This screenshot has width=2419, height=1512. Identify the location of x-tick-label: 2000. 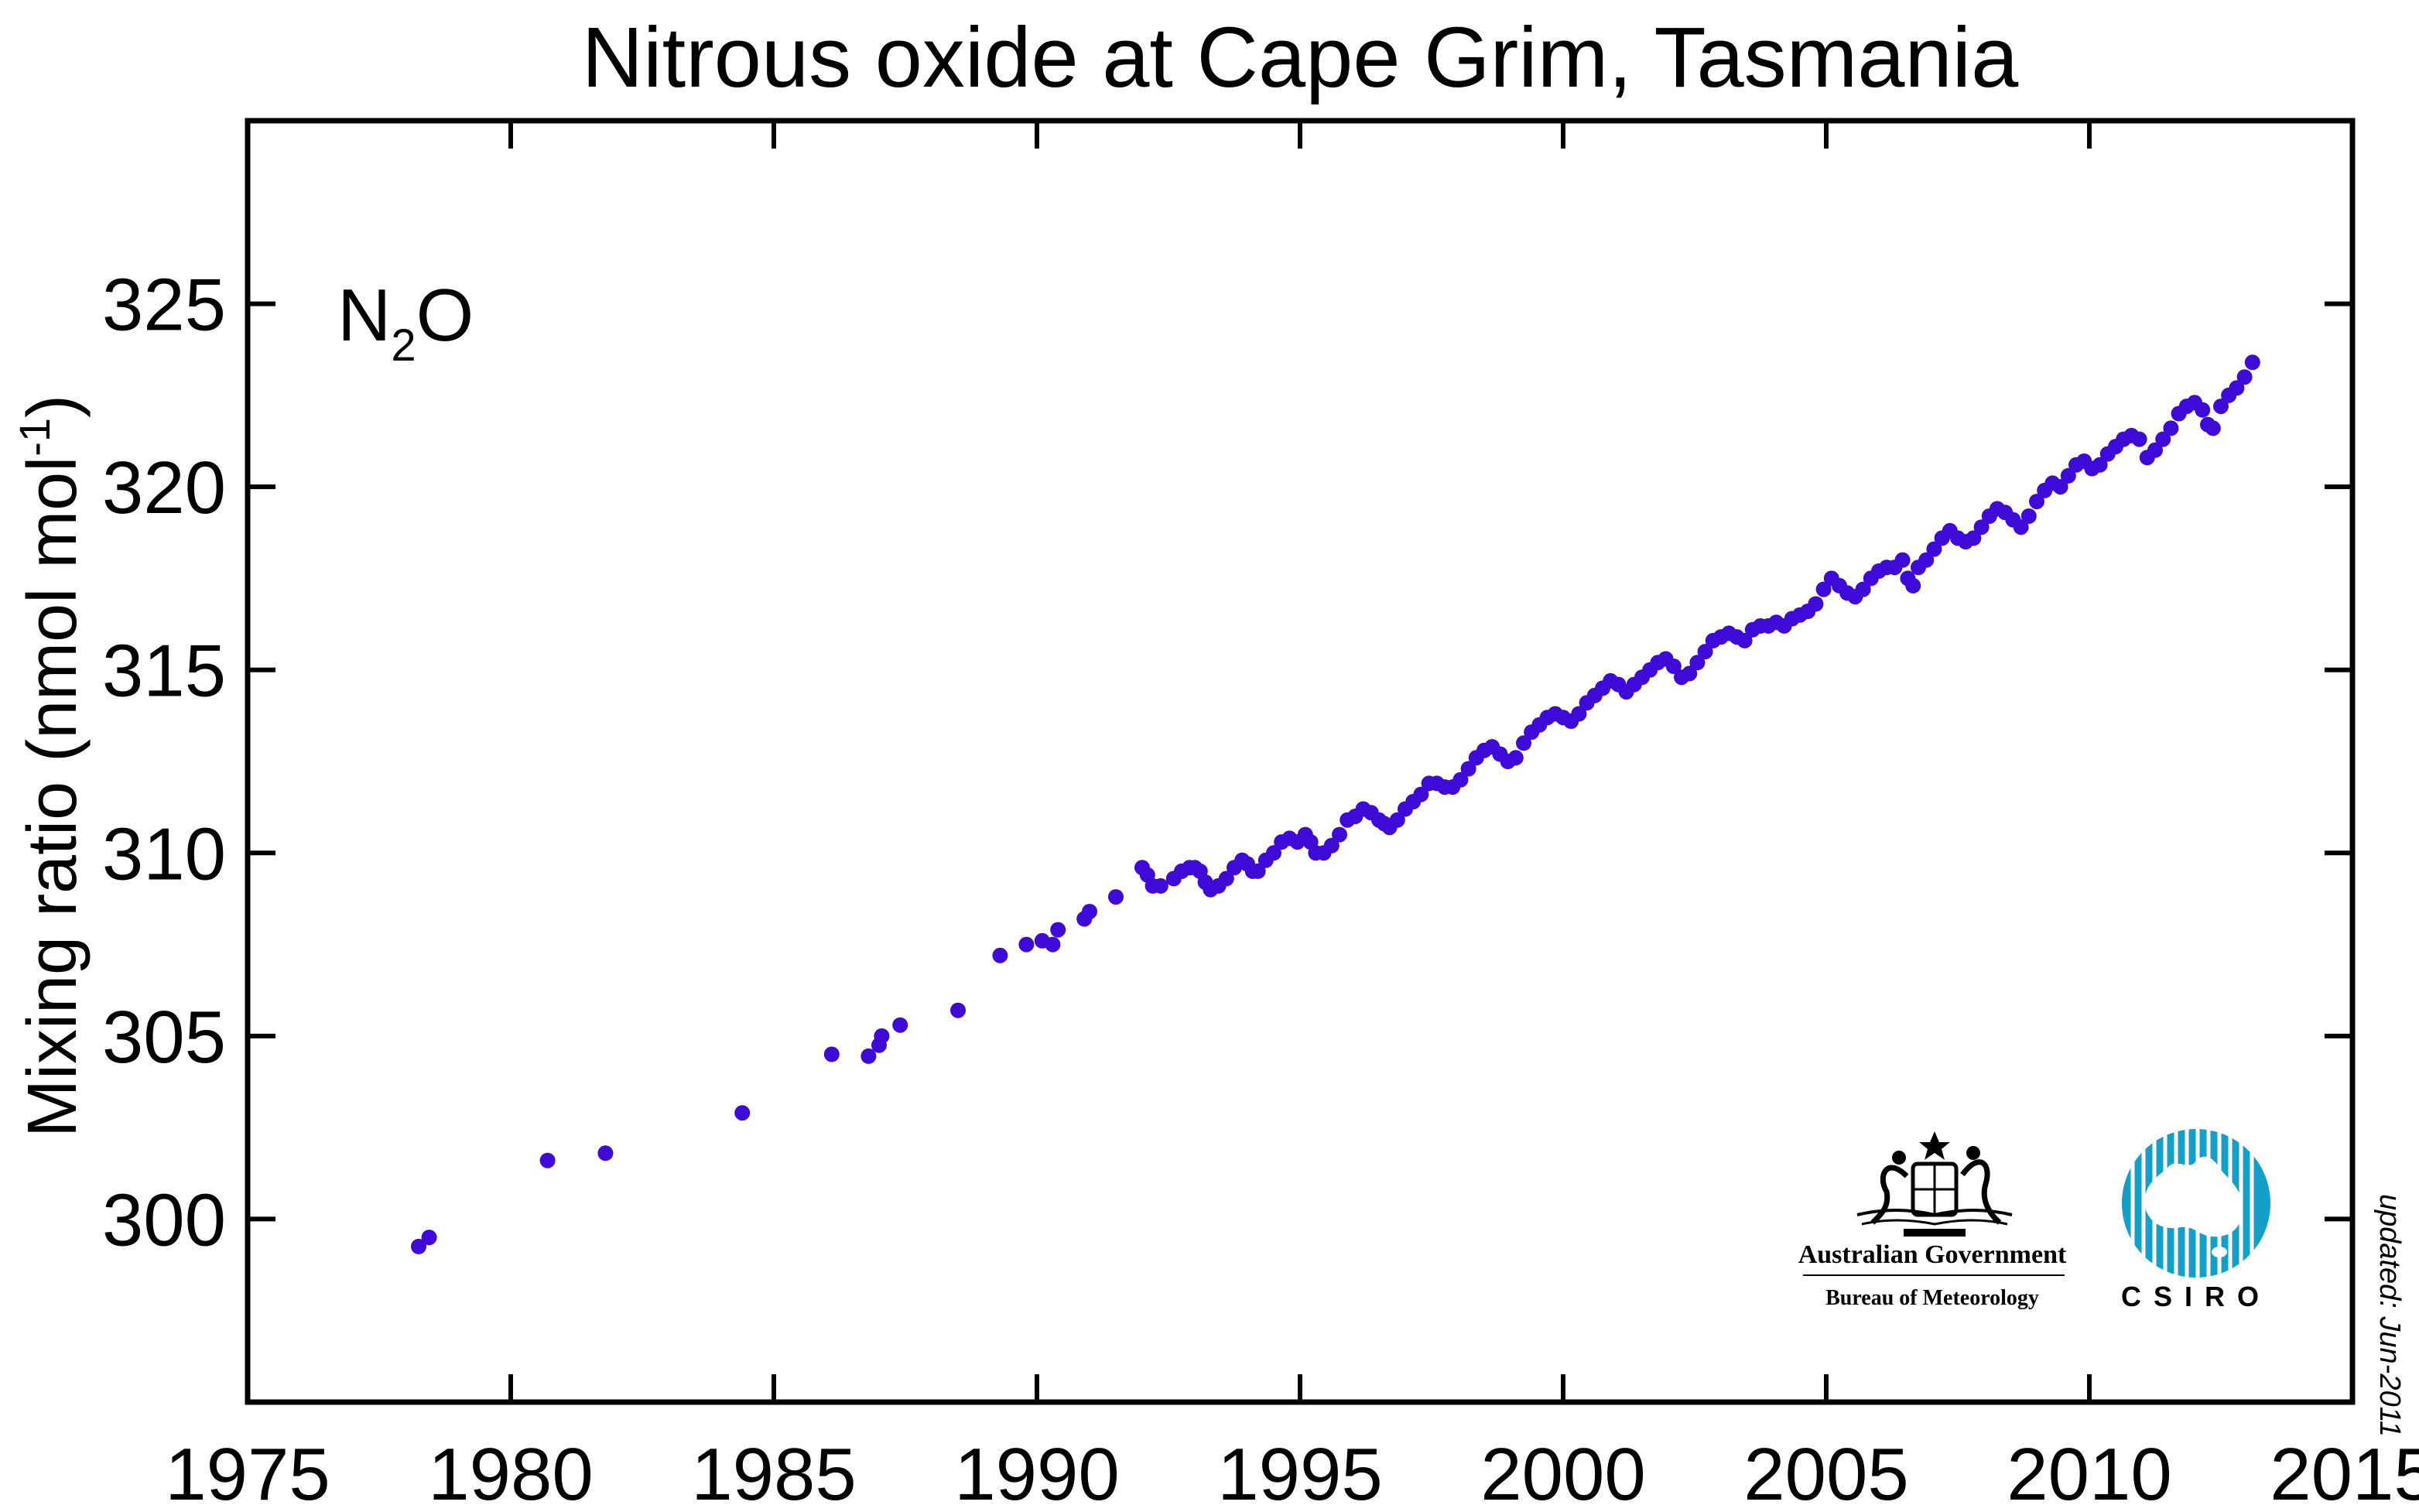
(1563, 1472).